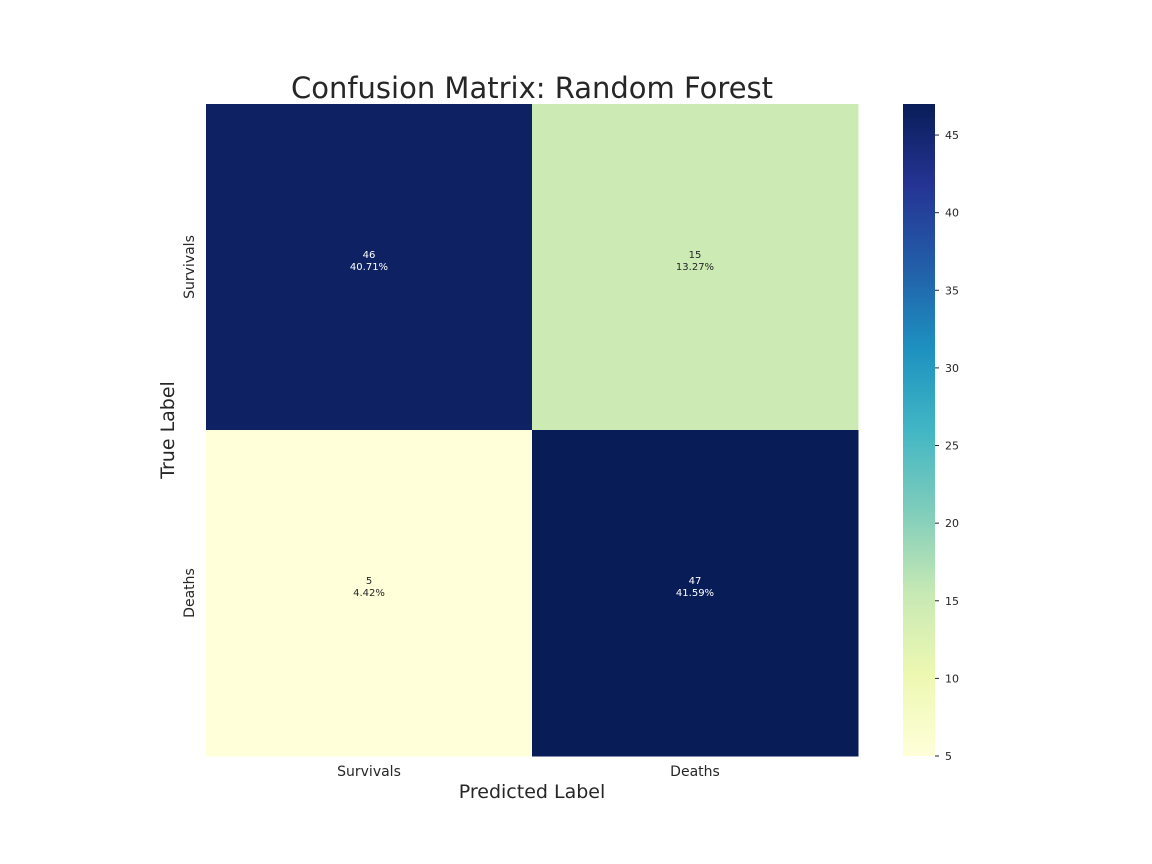 The width and height of the screenshot is (1152, 864). I want to click on colorbar-tick-label-8: 45, so click(952, 135).